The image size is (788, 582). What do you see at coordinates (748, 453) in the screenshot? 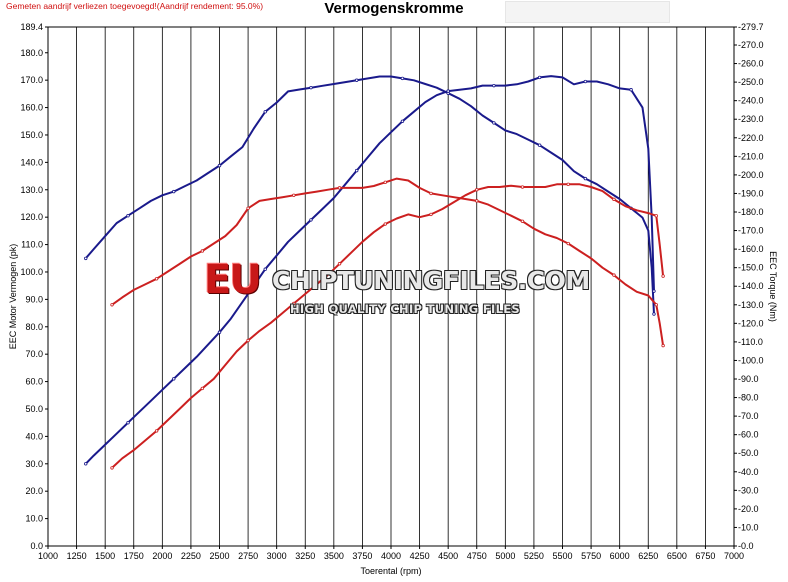
I see `y2-tick-label: -50.0` at bounding box center [748, 453].